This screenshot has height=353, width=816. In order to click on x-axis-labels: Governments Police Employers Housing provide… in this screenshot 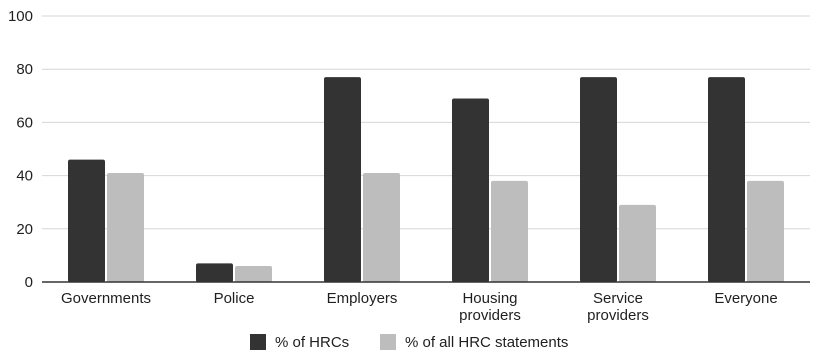, I will do `click(419, 307)`.